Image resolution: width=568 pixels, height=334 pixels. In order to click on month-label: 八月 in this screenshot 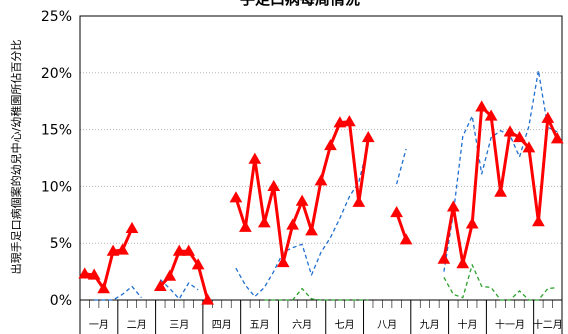, I will do `click(387, 325)`.